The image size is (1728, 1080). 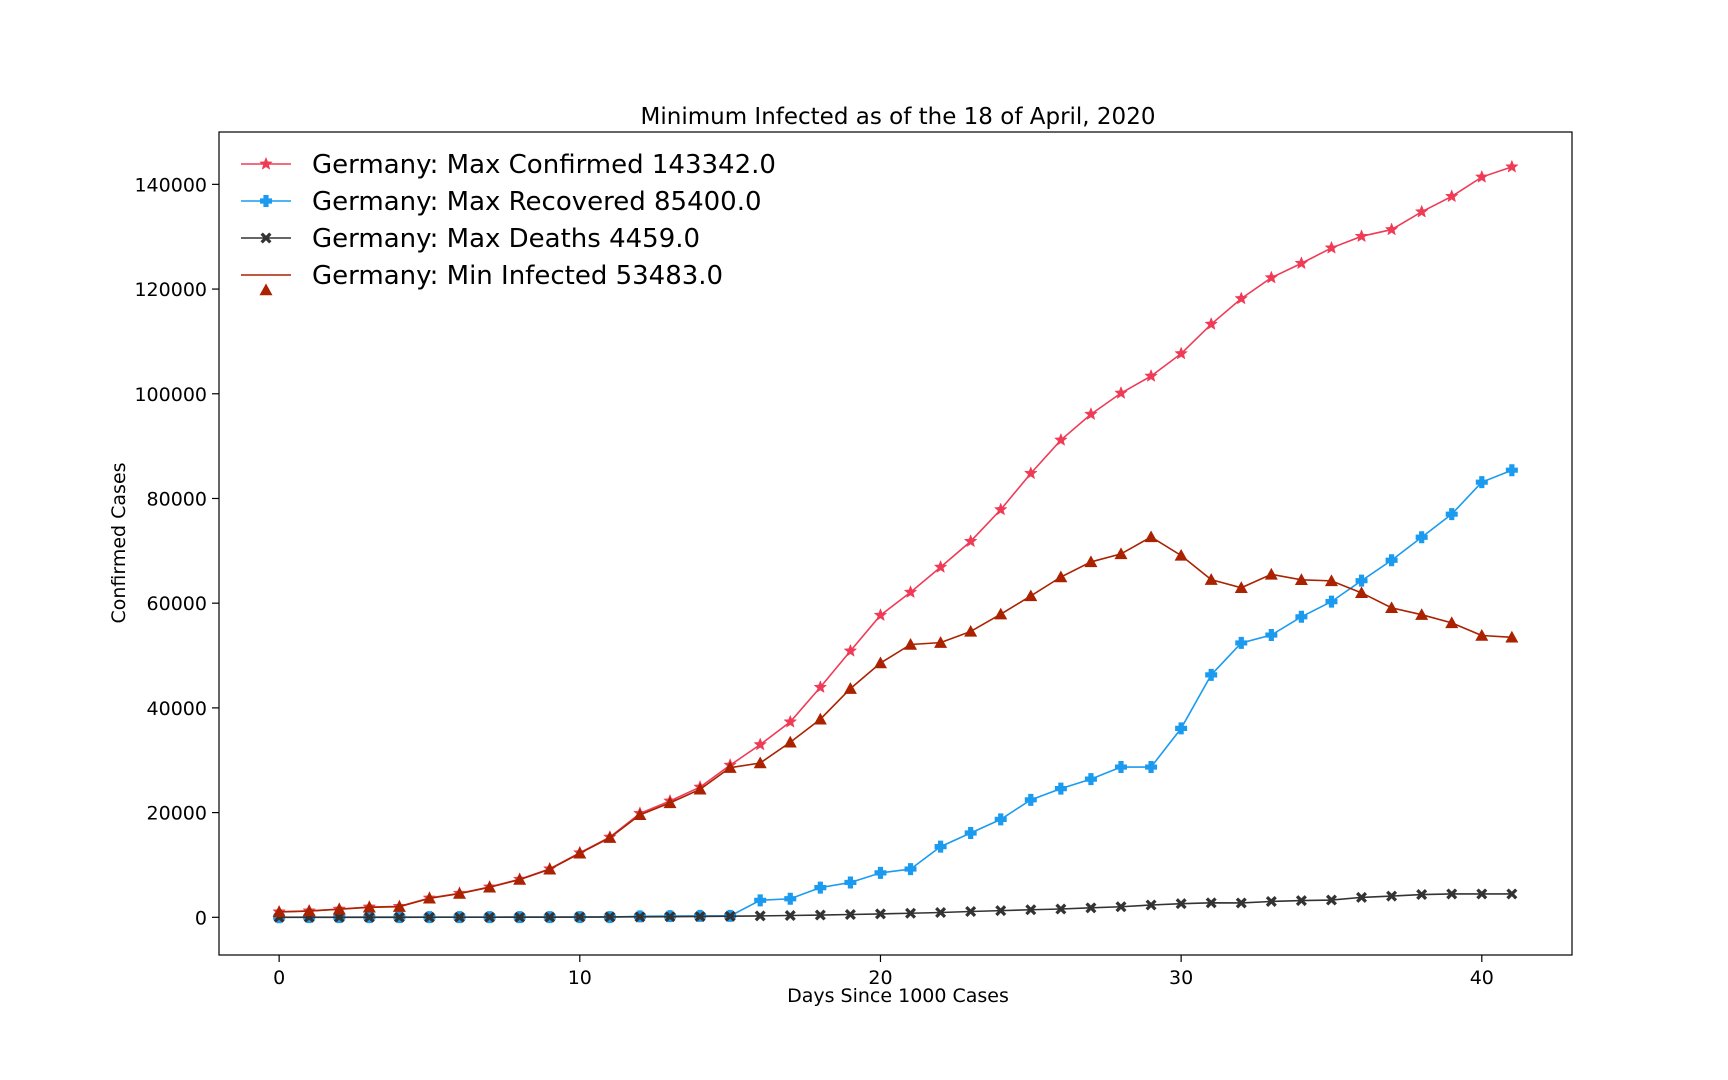 What do you see at coordinates (517, 276) in the screenshot?
I see `legend-label: Germany: Min Infected 53483.0` at bounding box center [517, 276].